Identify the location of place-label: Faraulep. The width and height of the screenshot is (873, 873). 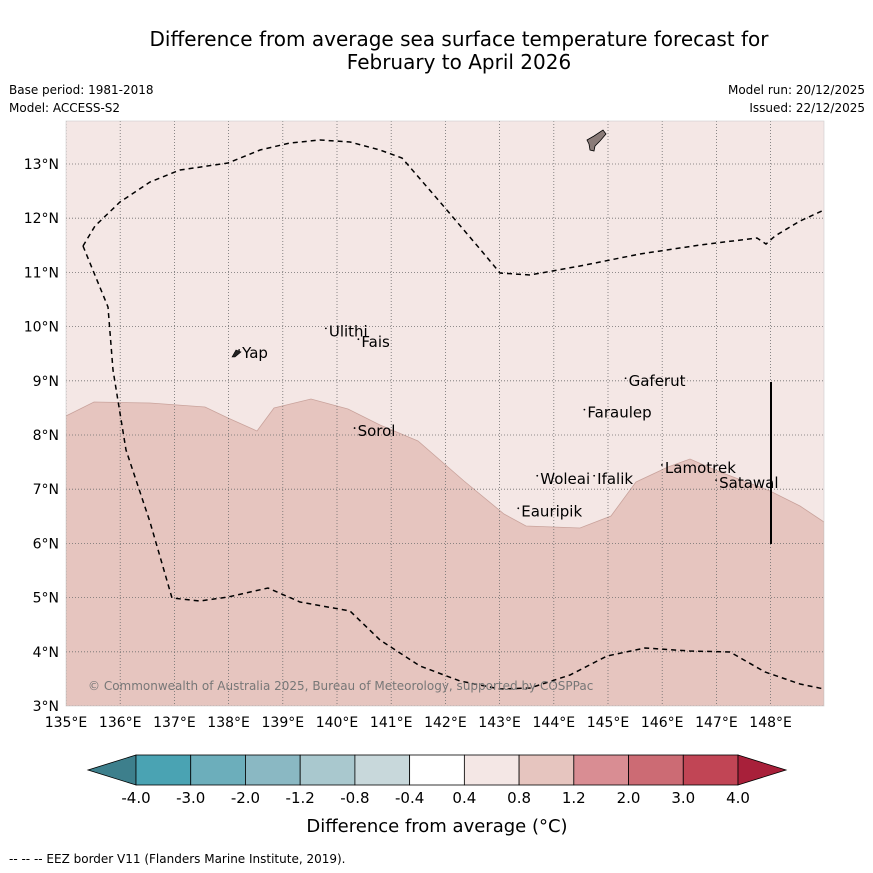
(619, 413).